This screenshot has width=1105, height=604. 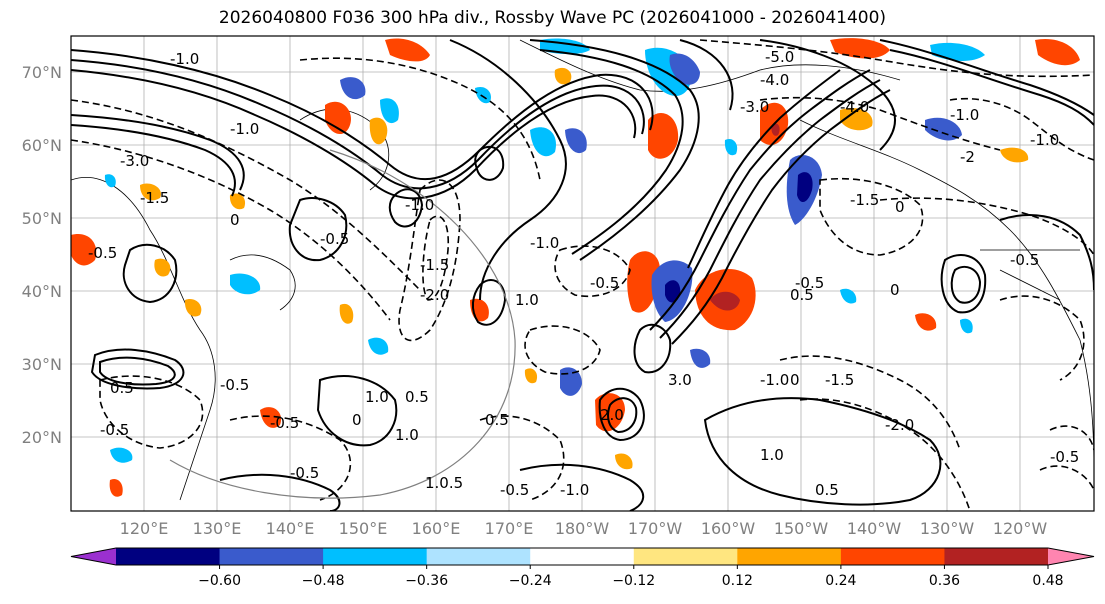 What do you see at coordinates (680, 380) in the screenshot?
I see `contour-label: 3.0` at bounding box center [680, 380].